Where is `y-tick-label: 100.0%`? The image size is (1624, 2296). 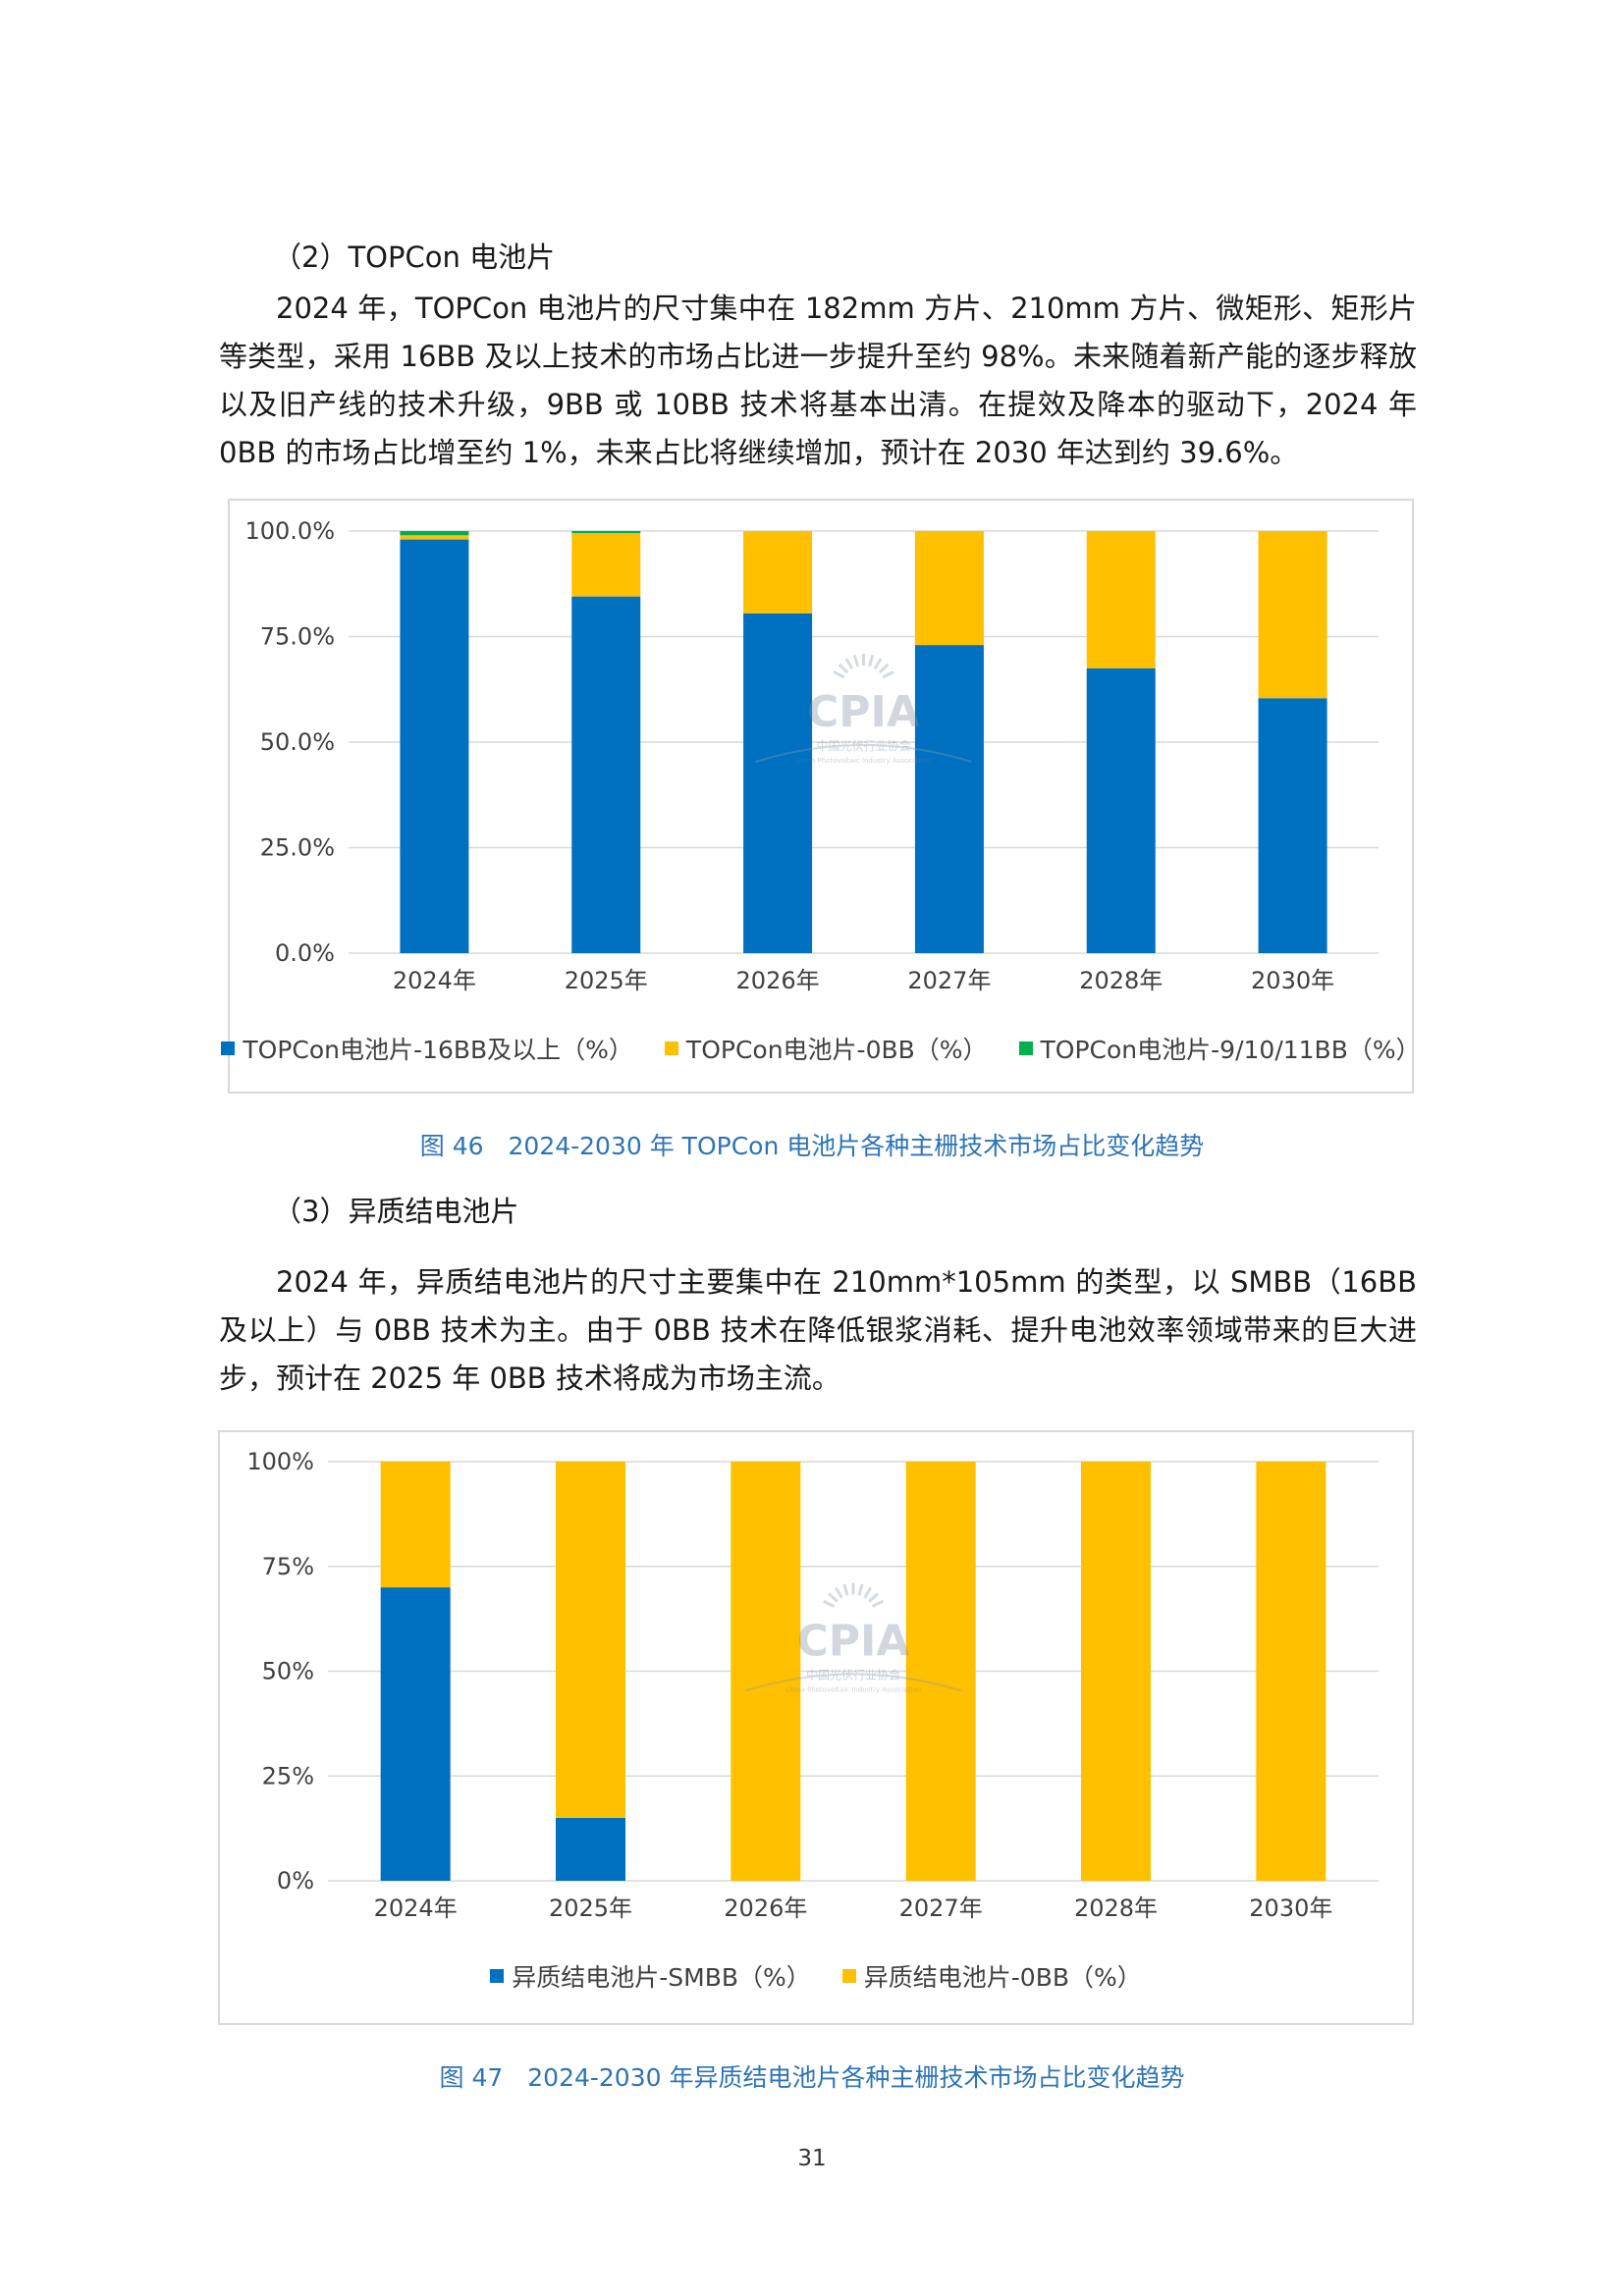
y-tick-label: 100.0% is located at coordinates (289, 531).